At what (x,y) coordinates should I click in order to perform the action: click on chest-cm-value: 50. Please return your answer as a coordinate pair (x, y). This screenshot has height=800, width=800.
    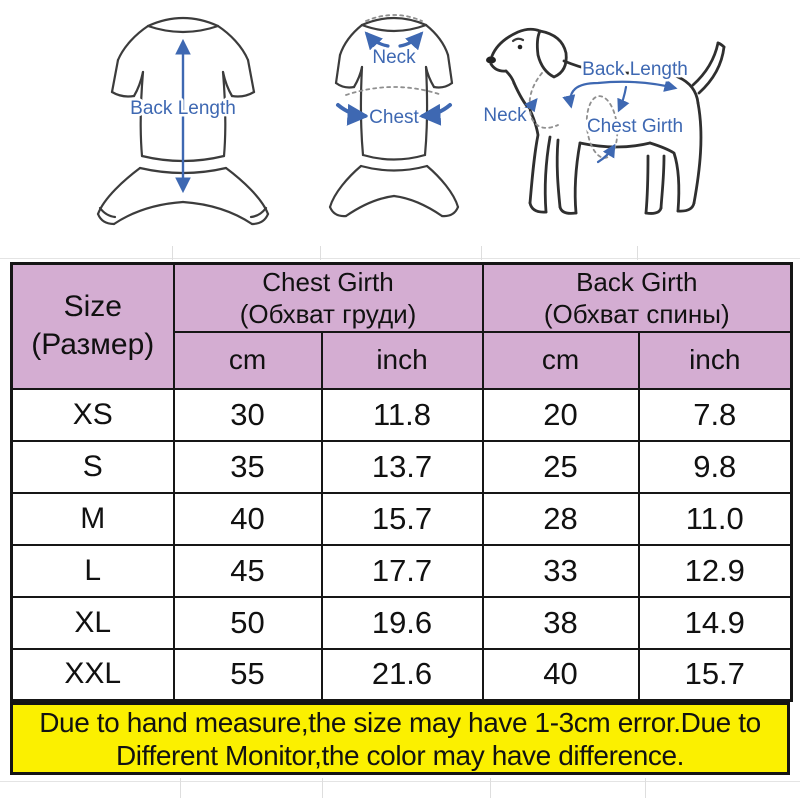
    Looking at the image, I should click on (247, 622).